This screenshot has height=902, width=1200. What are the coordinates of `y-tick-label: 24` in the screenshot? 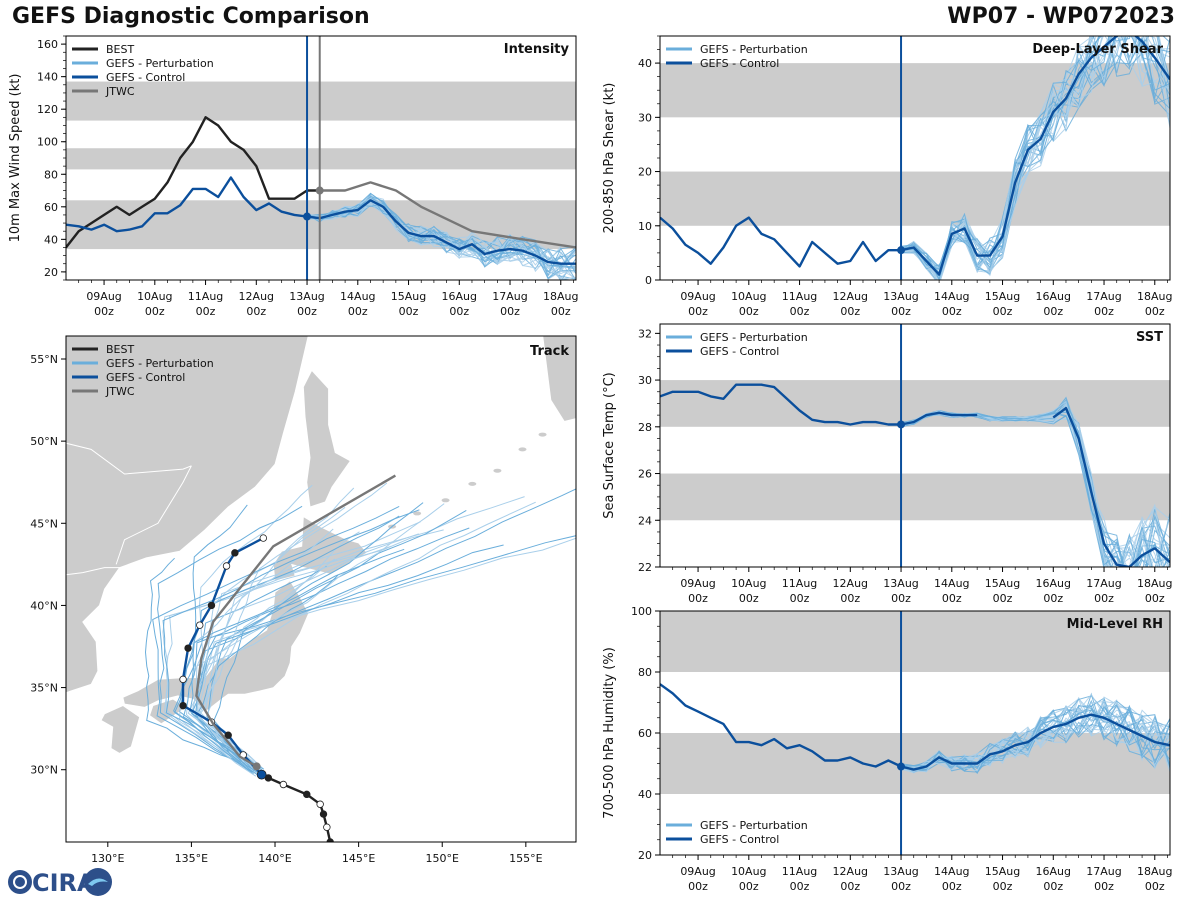 It's located at (645, 520).